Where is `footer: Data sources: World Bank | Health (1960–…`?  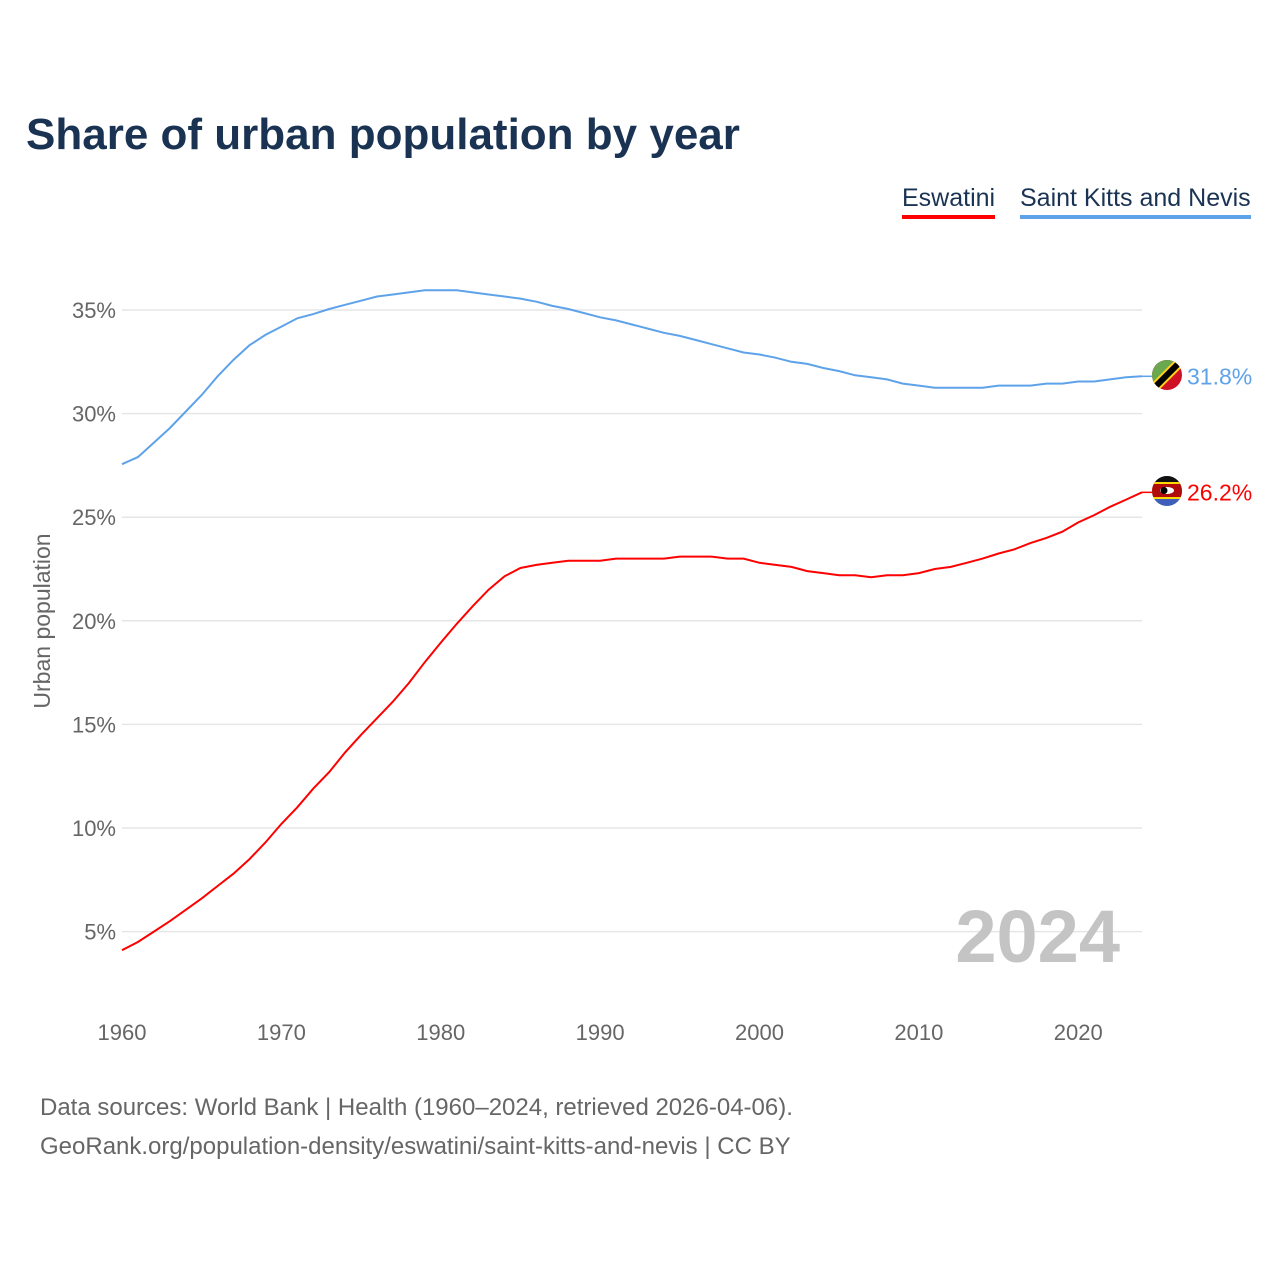 footer: Data sources: World Bank | Health (1960–… is located at coordinates (416, 1127).